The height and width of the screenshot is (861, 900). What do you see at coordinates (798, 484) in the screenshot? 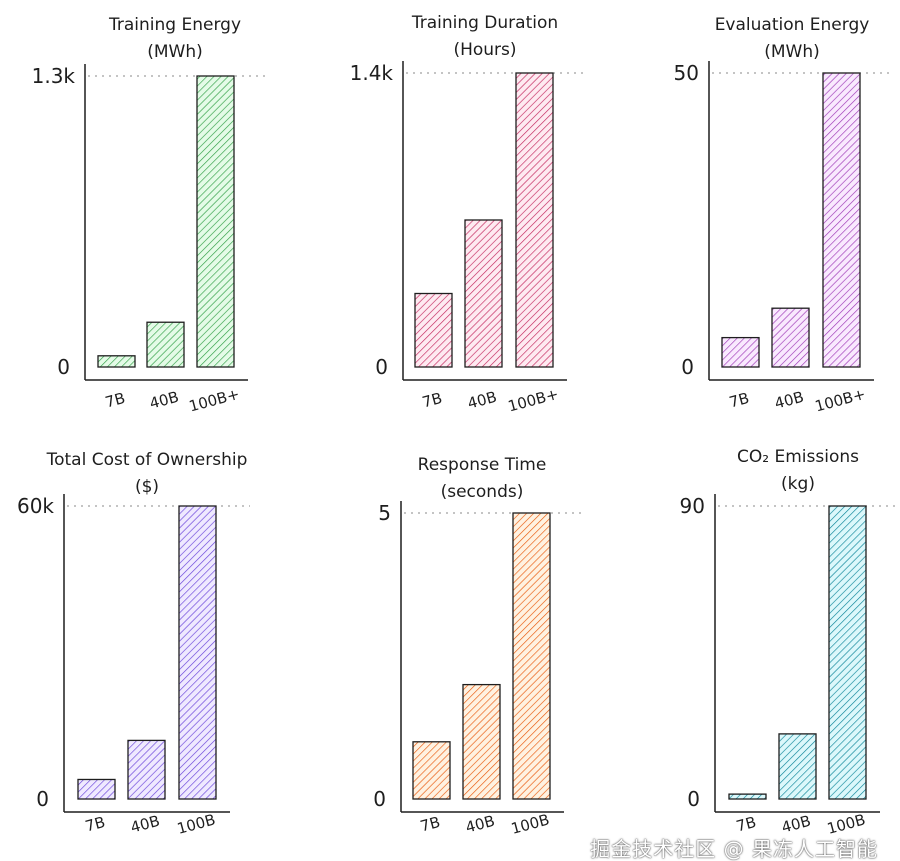
I see `chart-title: (kg)` at bounding box center [798, 484].